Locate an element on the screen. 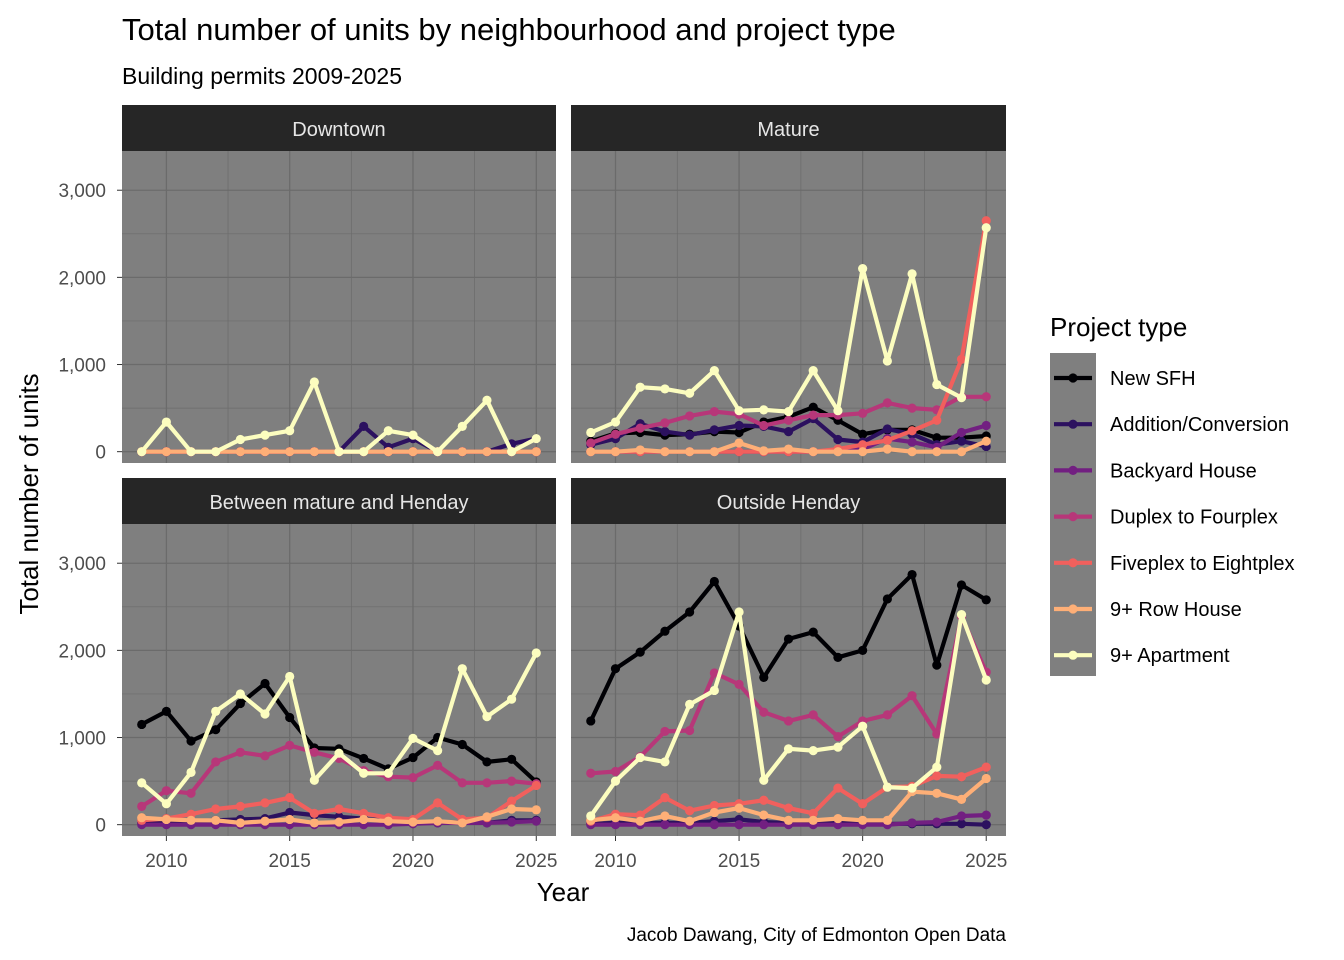 This screenshot has height=960, width=1344. x-tick-label: 2025 is located at coordinates (536, 861).